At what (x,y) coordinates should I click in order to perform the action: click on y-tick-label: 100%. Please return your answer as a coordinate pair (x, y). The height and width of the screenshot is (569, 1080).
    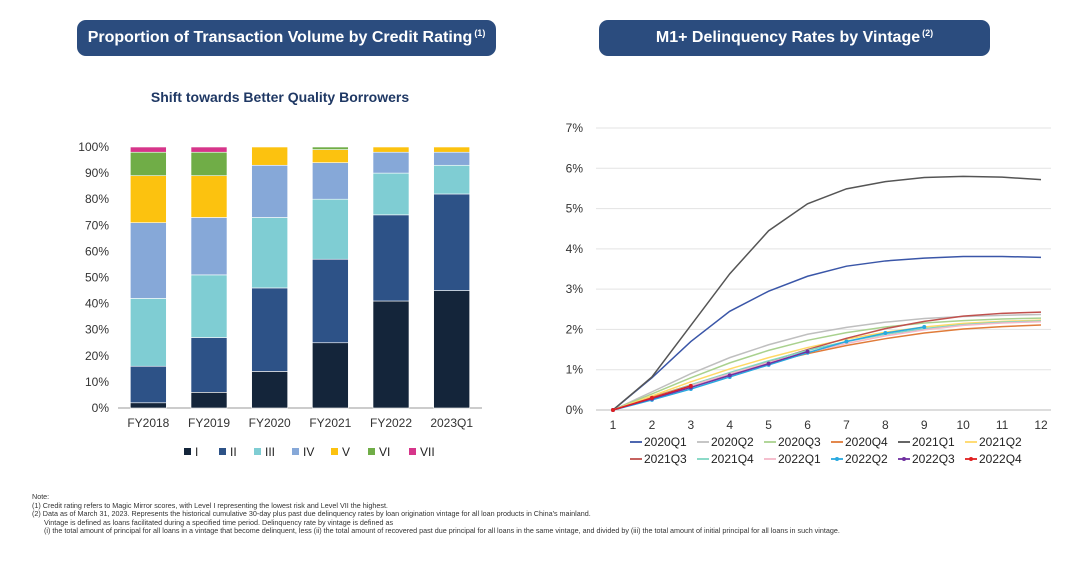
    Looking at the image, I should click on (93, 147).